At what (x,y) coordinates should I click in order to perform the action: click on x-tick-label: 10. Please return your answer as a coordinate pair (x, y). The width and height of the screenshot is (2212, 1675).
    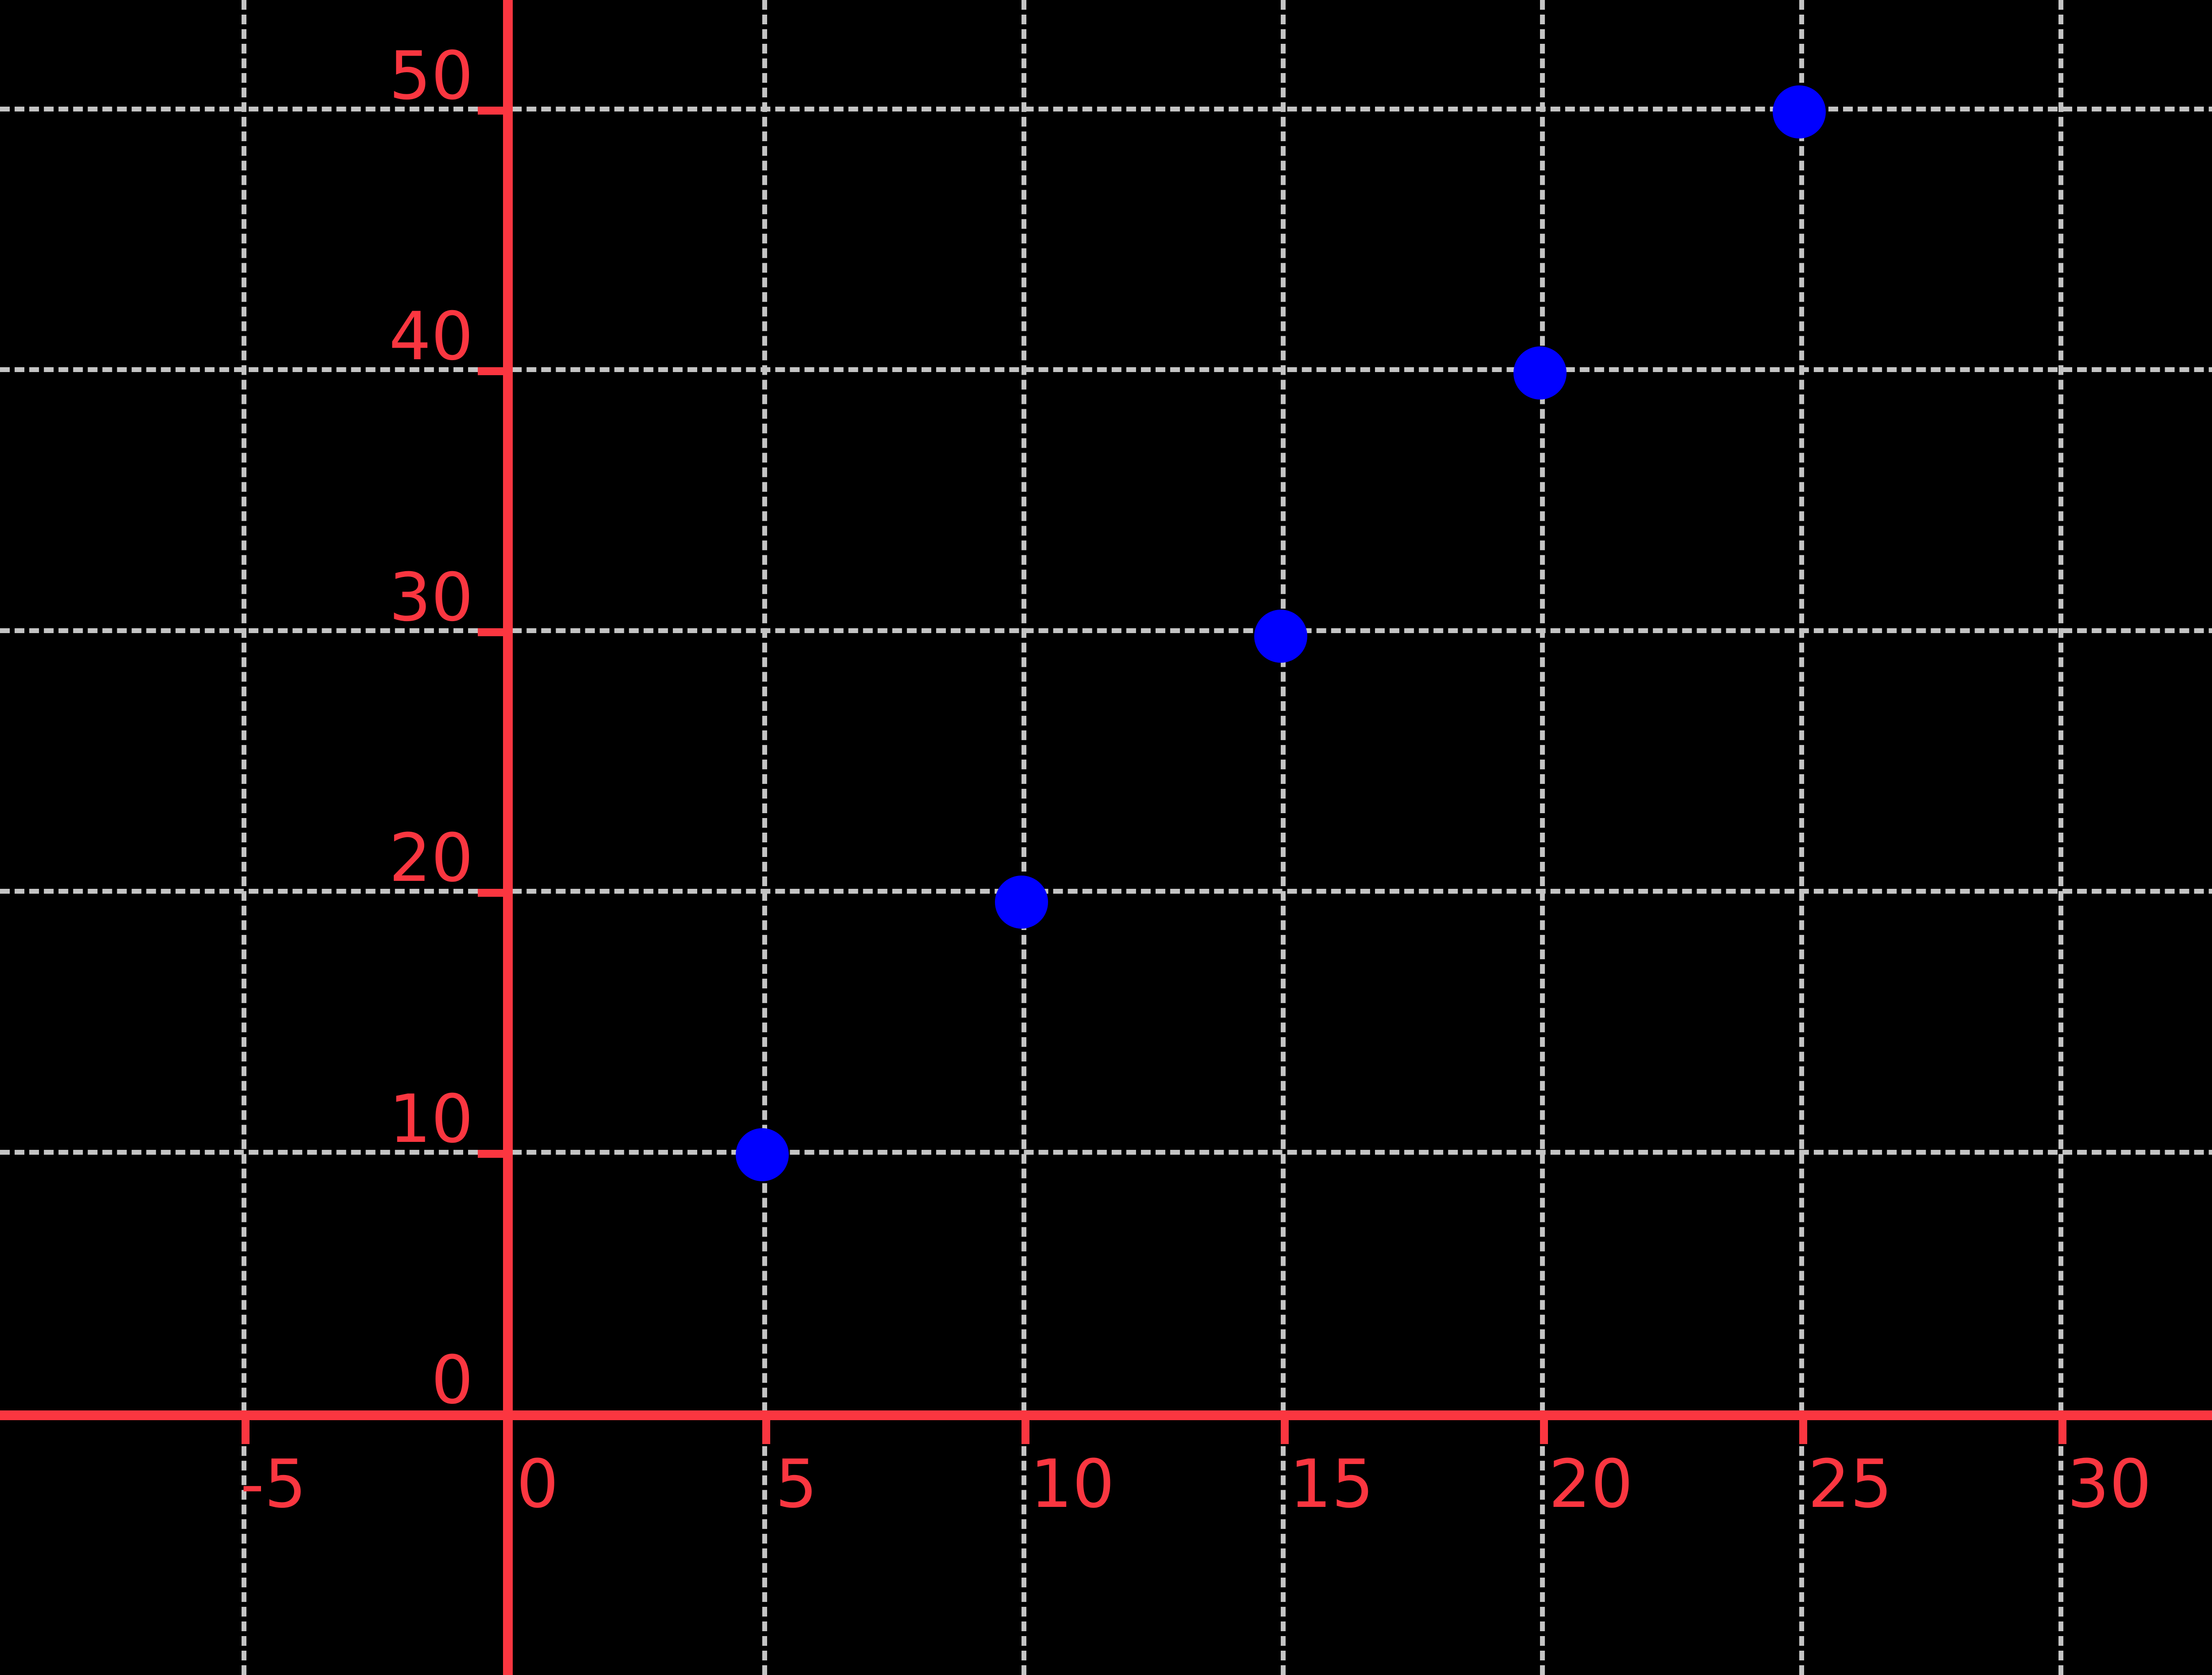
    Looking at the image, I should click on (1073, 1485).